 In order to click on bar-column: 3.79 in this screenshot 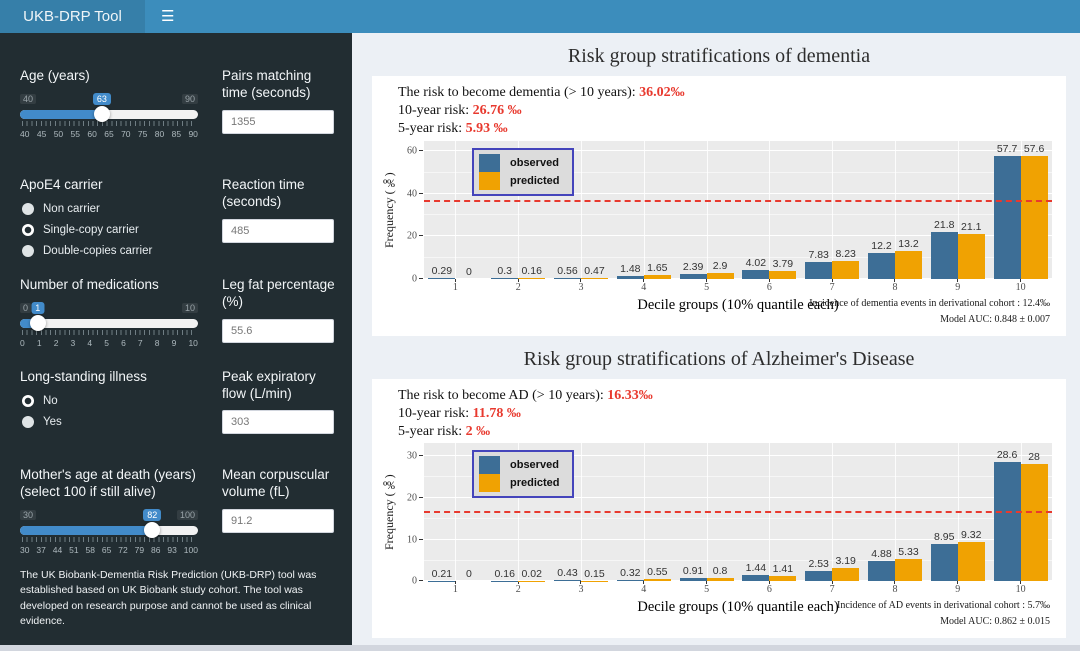, I will do `click(783, 210)`.